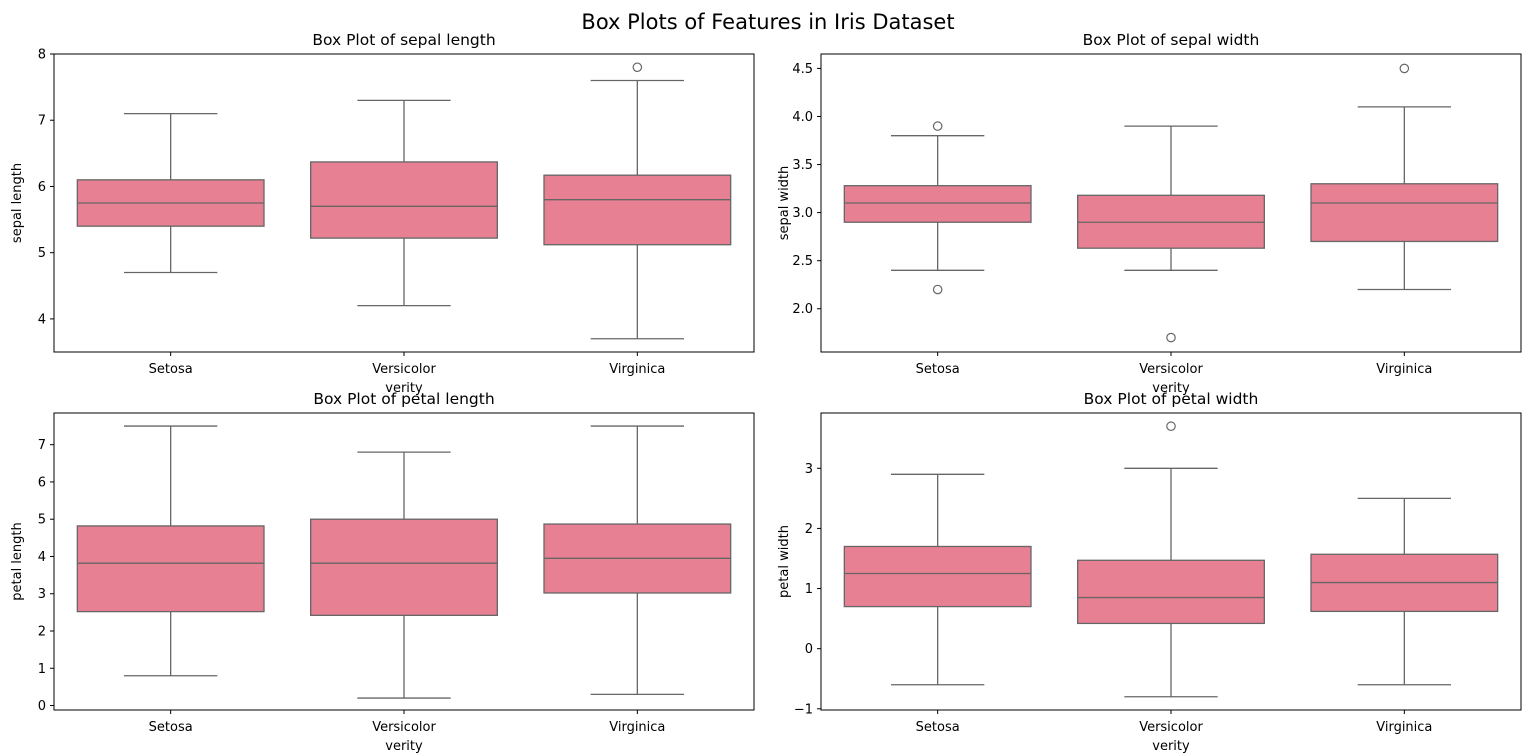 The width and height of the screenshot is (1536, 754). I want to click on y-axis-label: petal width, so click(784, 561).